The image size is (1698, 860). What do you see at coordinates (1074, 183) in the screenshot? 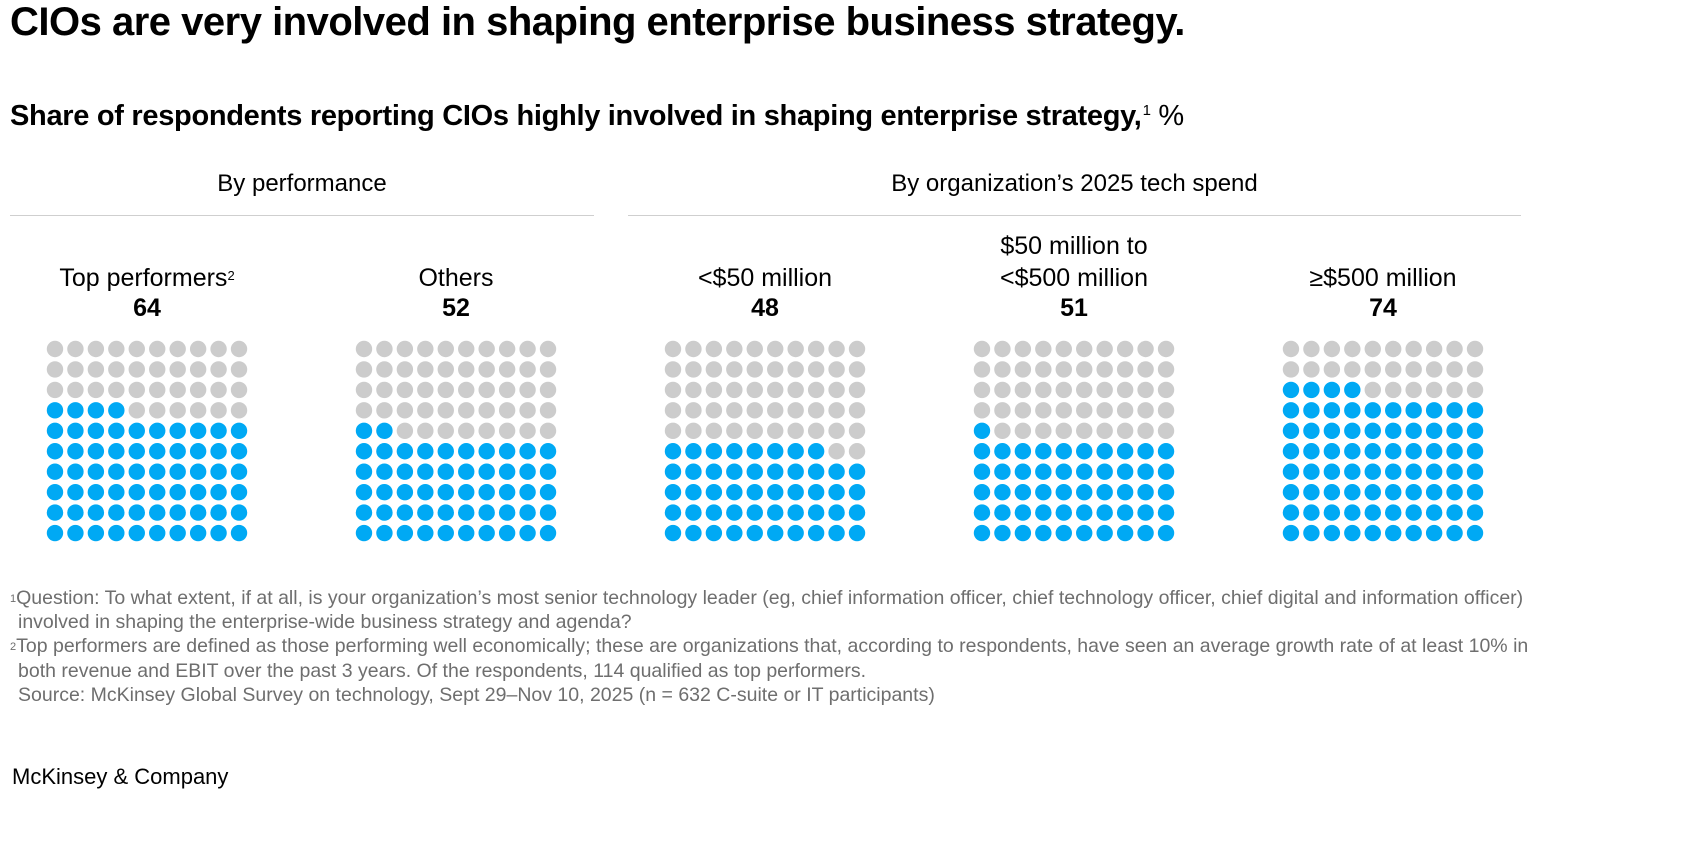
I see `group-header-tech-spend: By organization’s 2025 tech spend` at bounding box center [1074, 183].